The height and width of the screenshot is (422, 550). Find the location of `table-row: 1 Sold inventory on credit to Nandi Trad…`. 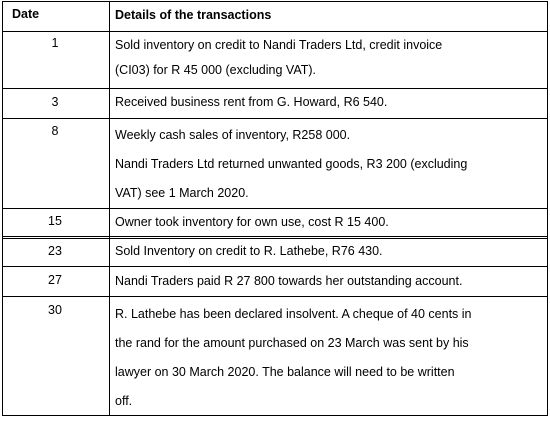

table-row: 1 Sold inventory on credit to Nandi Trad… is located at coordinates (275, 60).